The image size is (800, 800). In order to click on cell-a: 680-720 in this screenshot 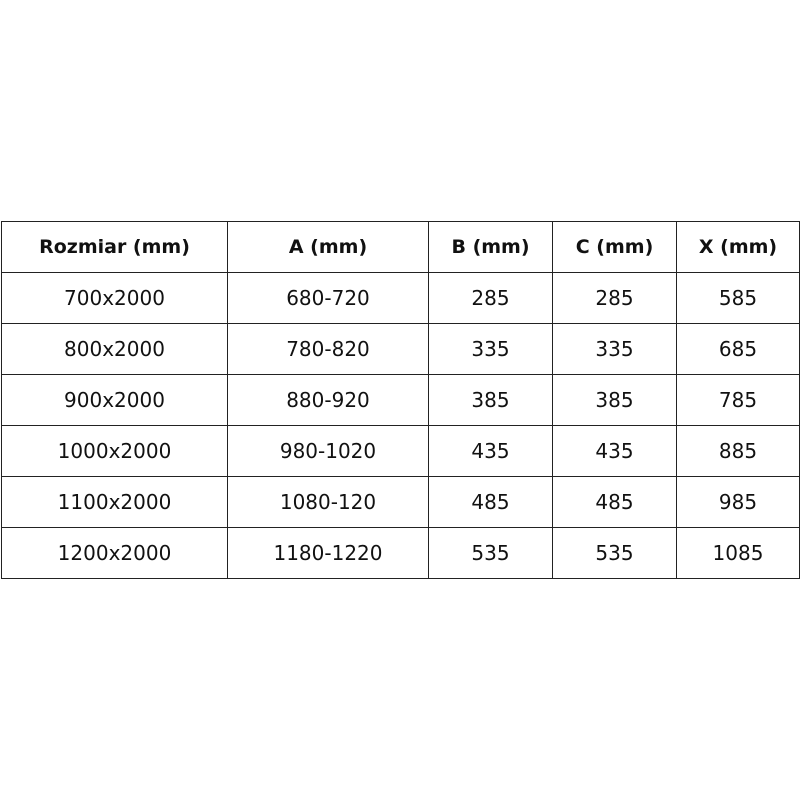, I will do `click(328, 298)`.